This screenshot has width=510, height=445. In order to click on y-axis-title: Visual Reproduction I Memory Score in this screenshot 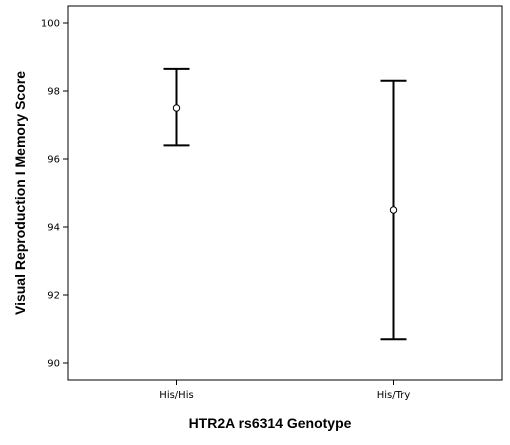, I will do `click(20, 193)`.